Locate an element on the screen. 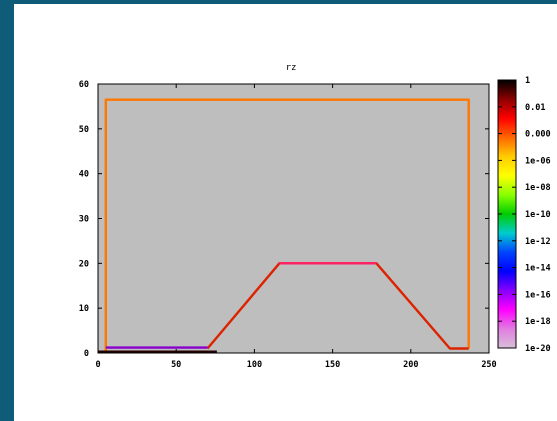 The image size is (557, 421). y-tick-label: 40 is located at coordinates (84, 175).